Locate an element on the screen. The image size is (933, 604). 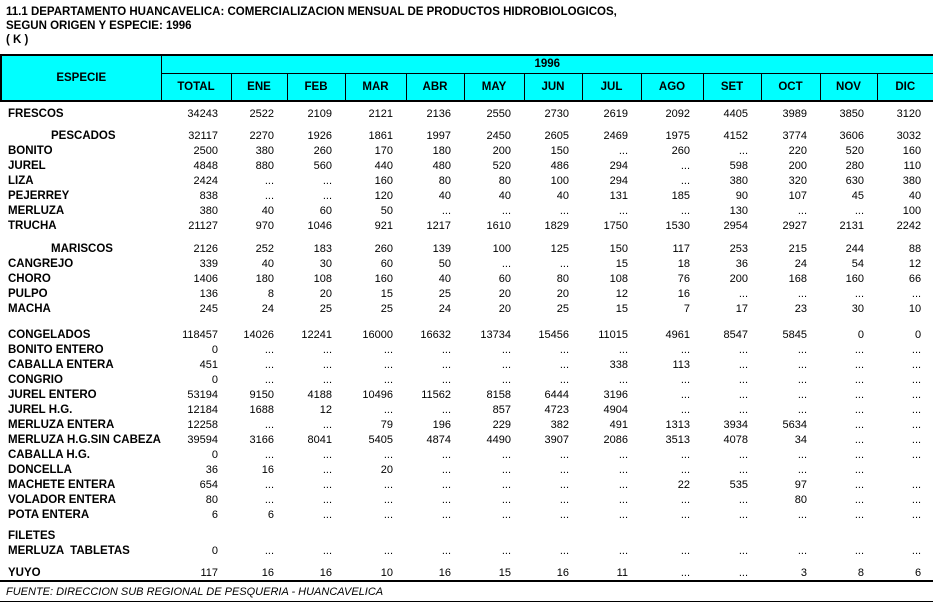
value-cell: 113 is located at coordinates (681, 364).